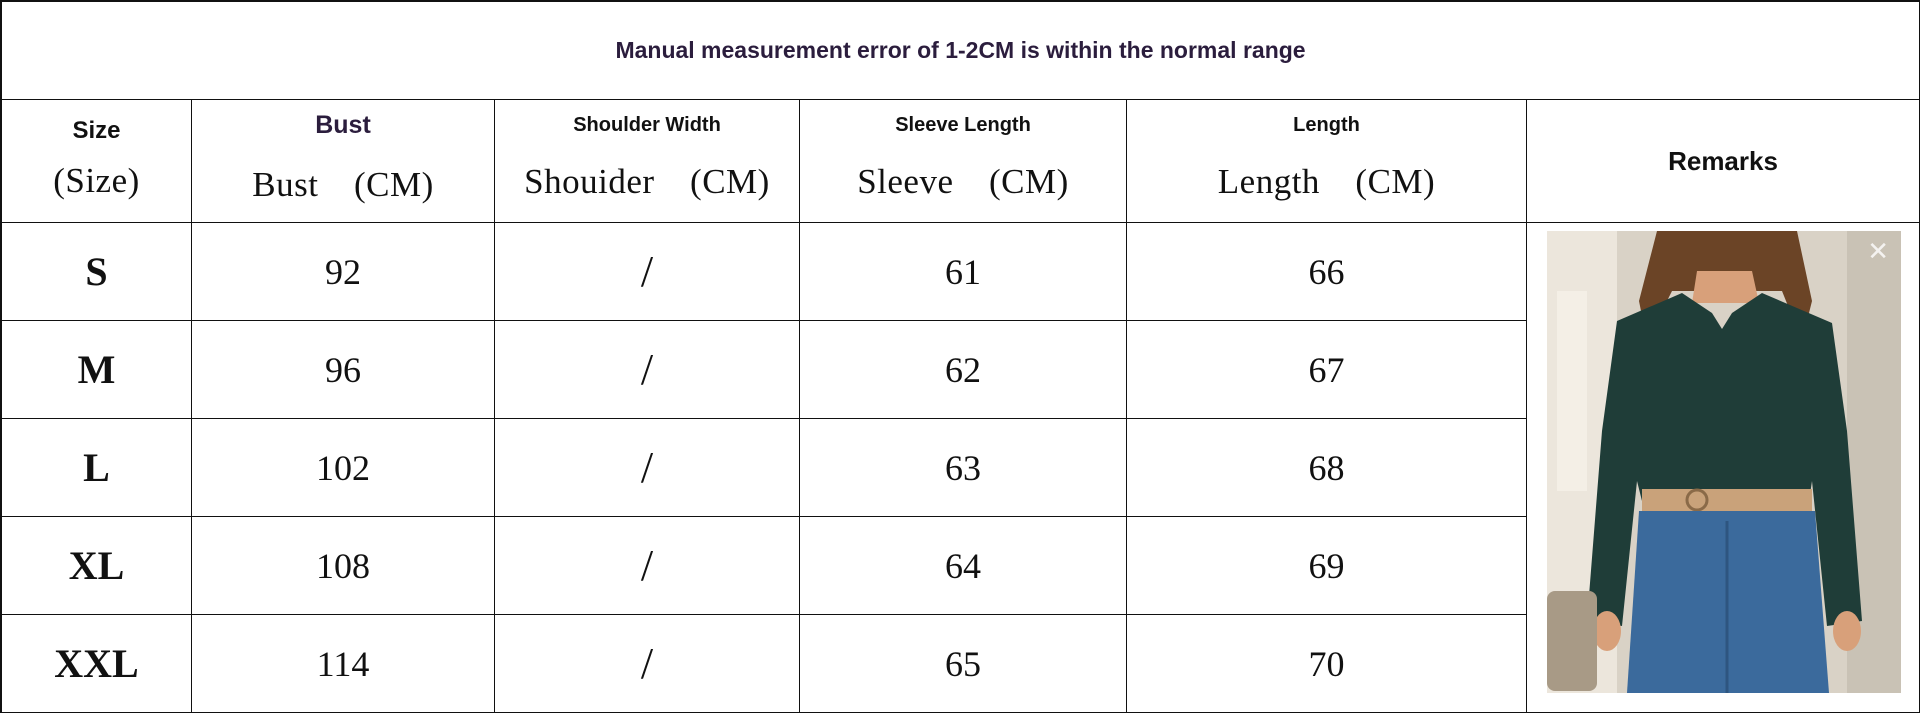 The height and width of the screenshot is (713, 1920). I want to click on size-value: M, so click(96, 369).